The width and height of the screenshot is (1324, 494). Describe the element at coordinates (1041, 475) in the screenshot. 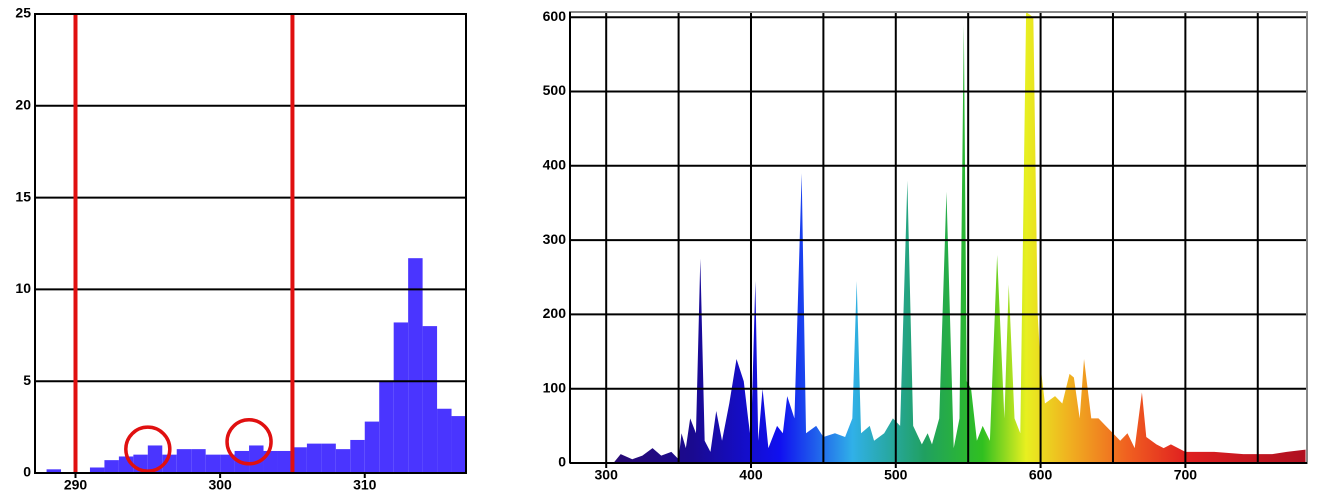

I see `x-tick-label: 600` at that location.